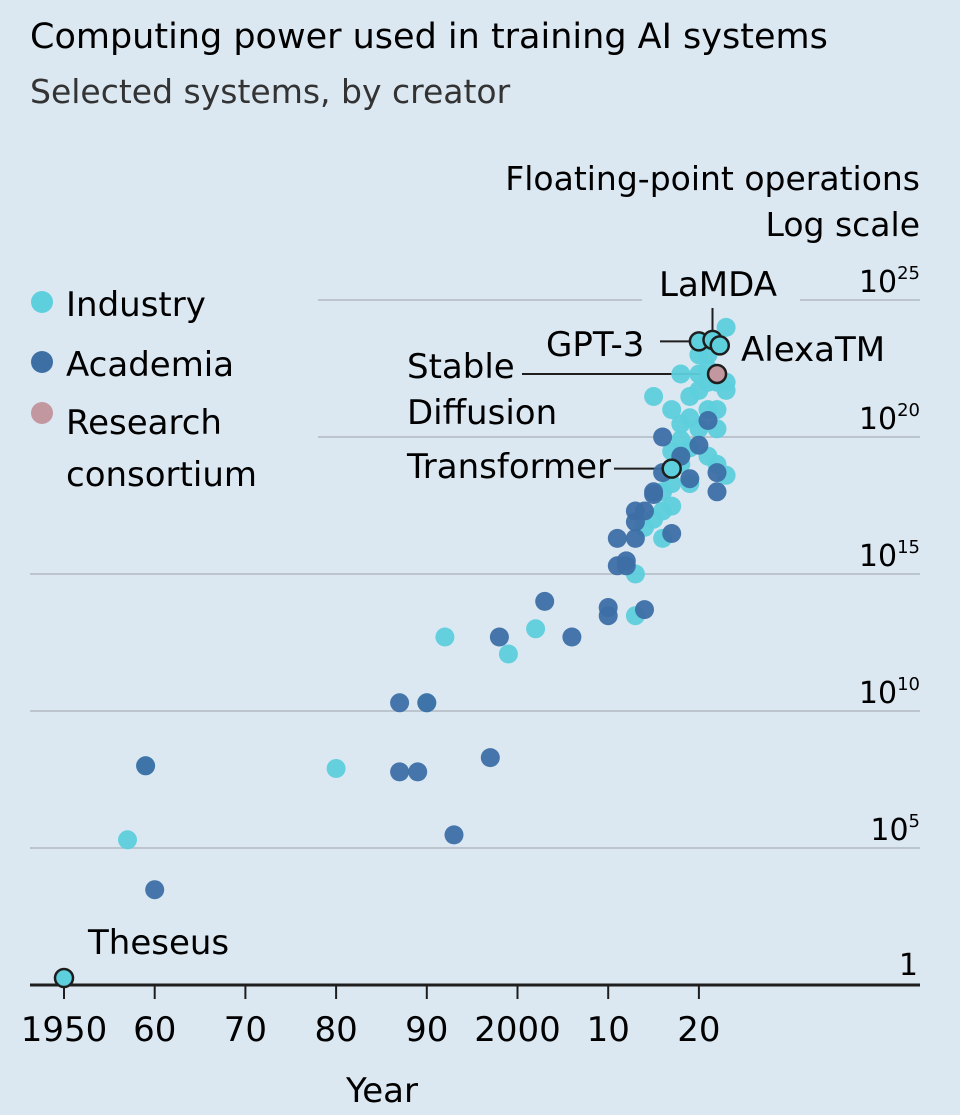  What do you see at coordinates (42, 362) in the screenshot?
I see `legend-swatch-academia` at bounding box center [42, 362].